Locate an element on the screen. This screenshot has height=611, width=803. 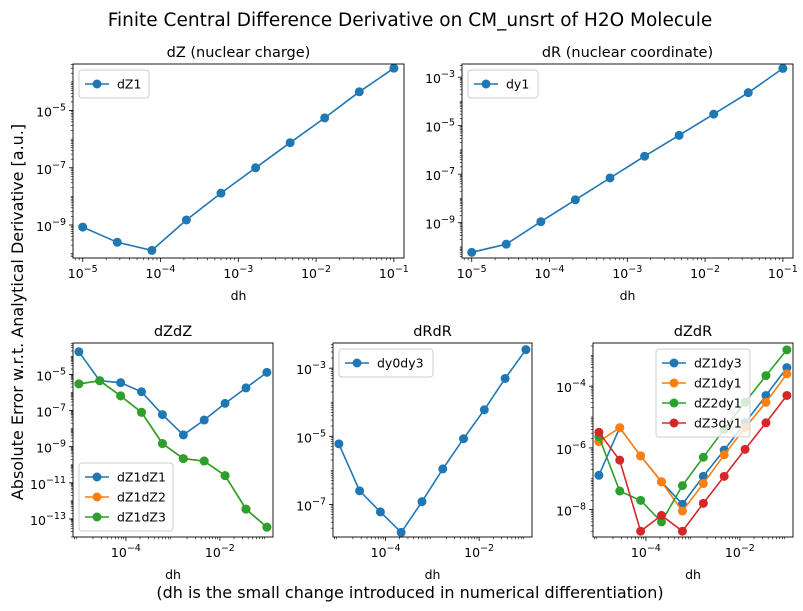
subplot-title: dRdR is located at coordinates (432, 332).